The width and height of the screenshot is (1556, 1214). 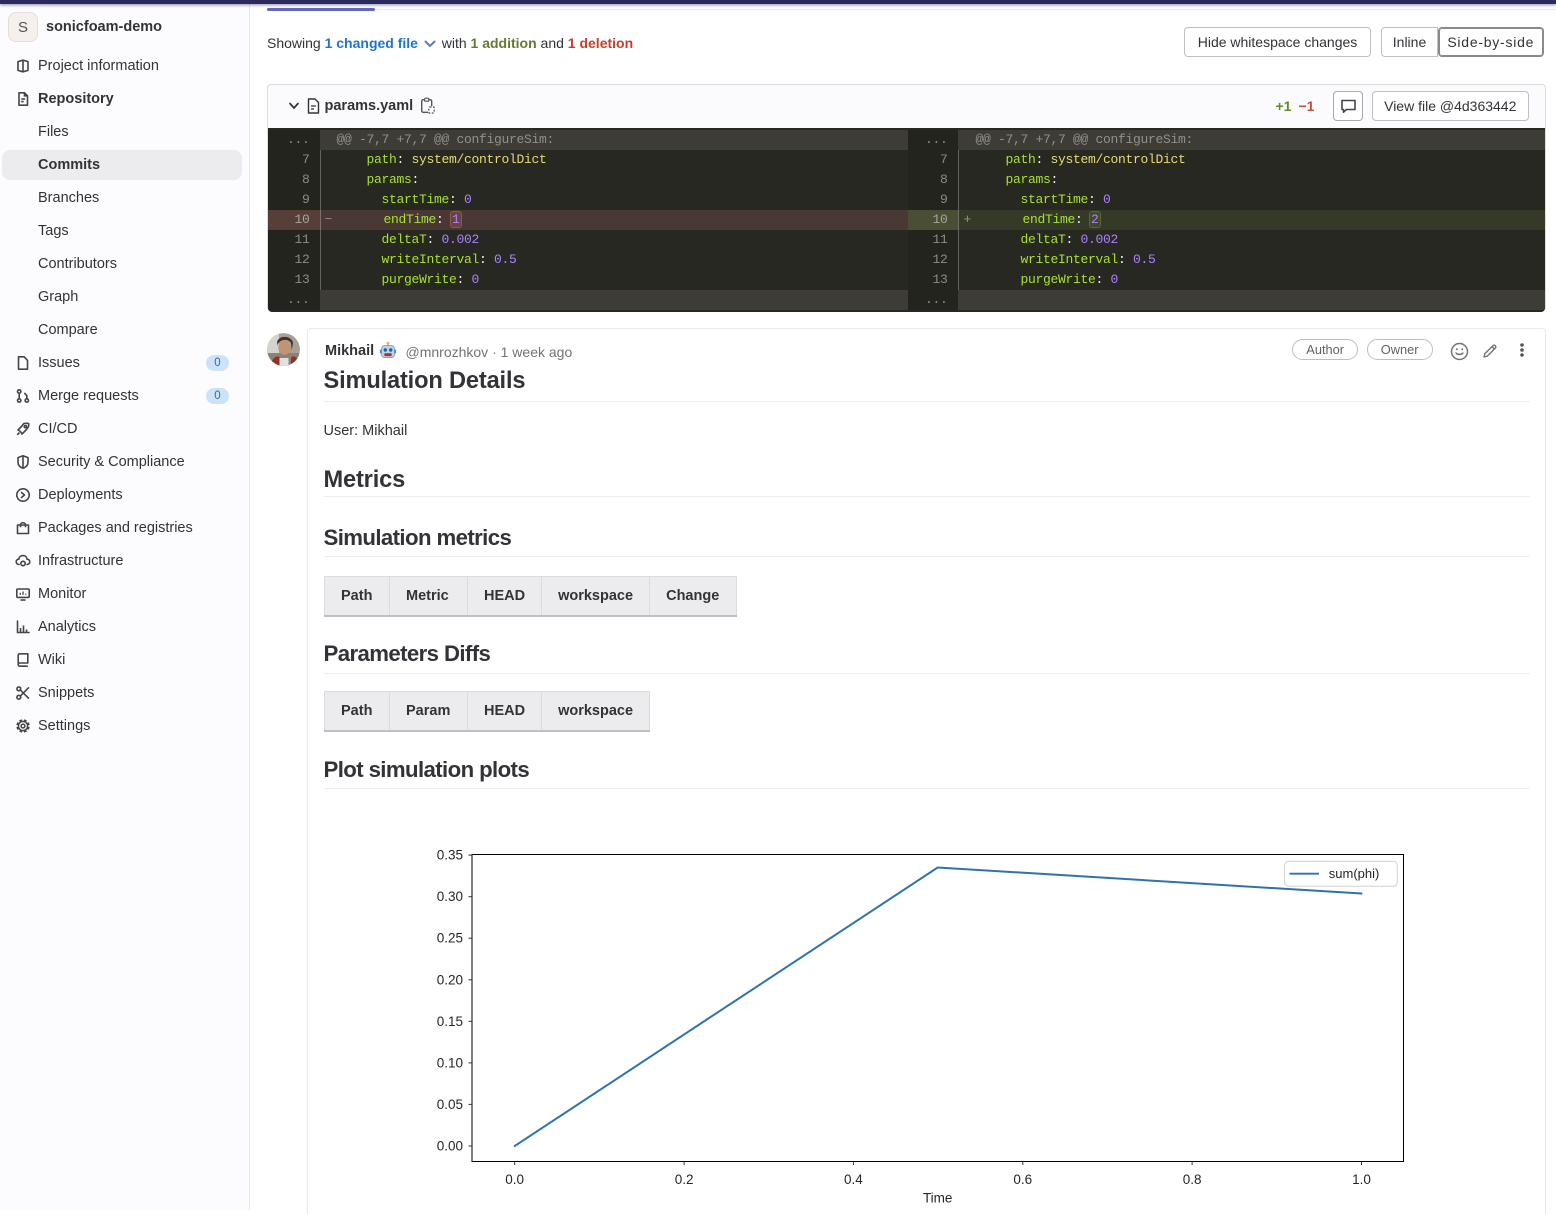 What do you see at coordinates (938, 1198) in the screenshot?
I see `svg-text: Time` at bounding box center [938, 1198].